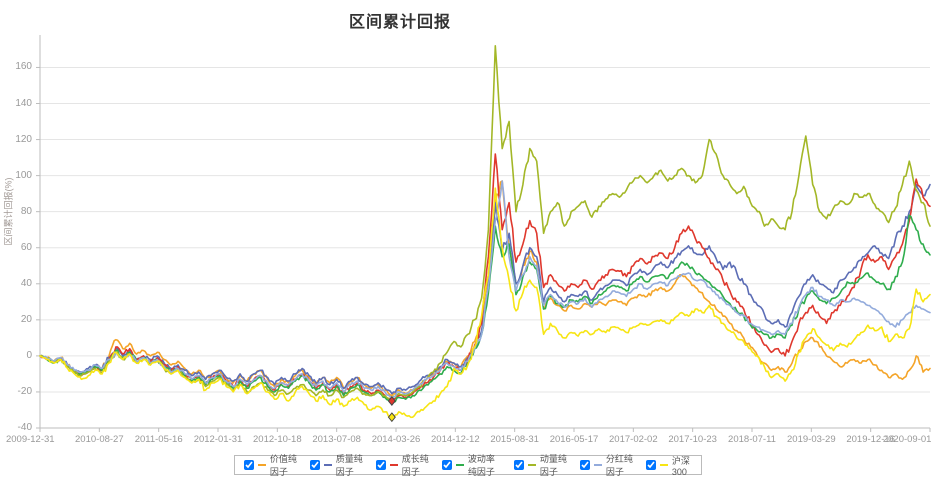 Image resolution: width=936 pixels, height=483 pixels. Describe the element at coordinates (99, 439) in the screenshot. I see `x-axis-tick-label: 2010-08-27` at that location.